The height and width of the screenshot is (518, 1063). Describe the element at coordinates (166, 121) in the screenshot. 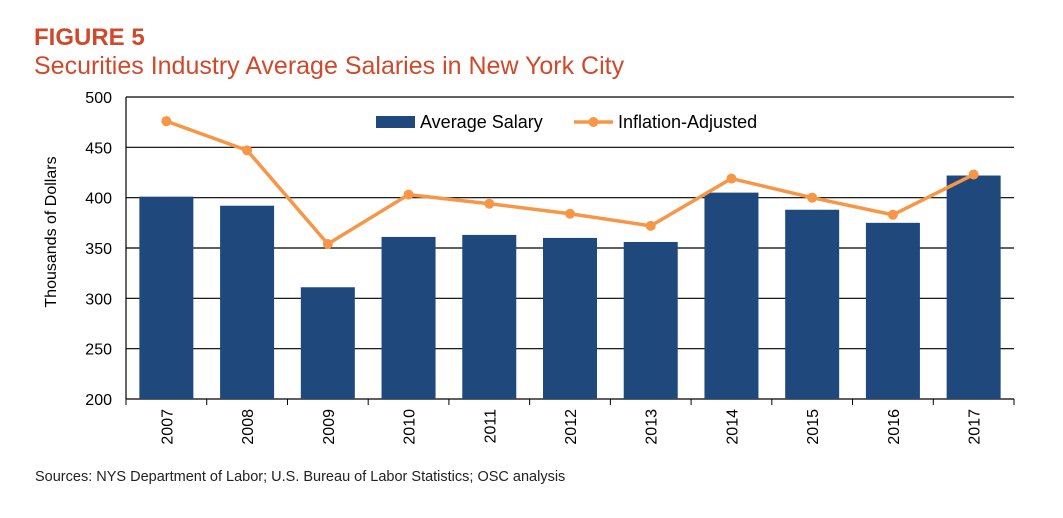

I see `line-point-2007` at that location.